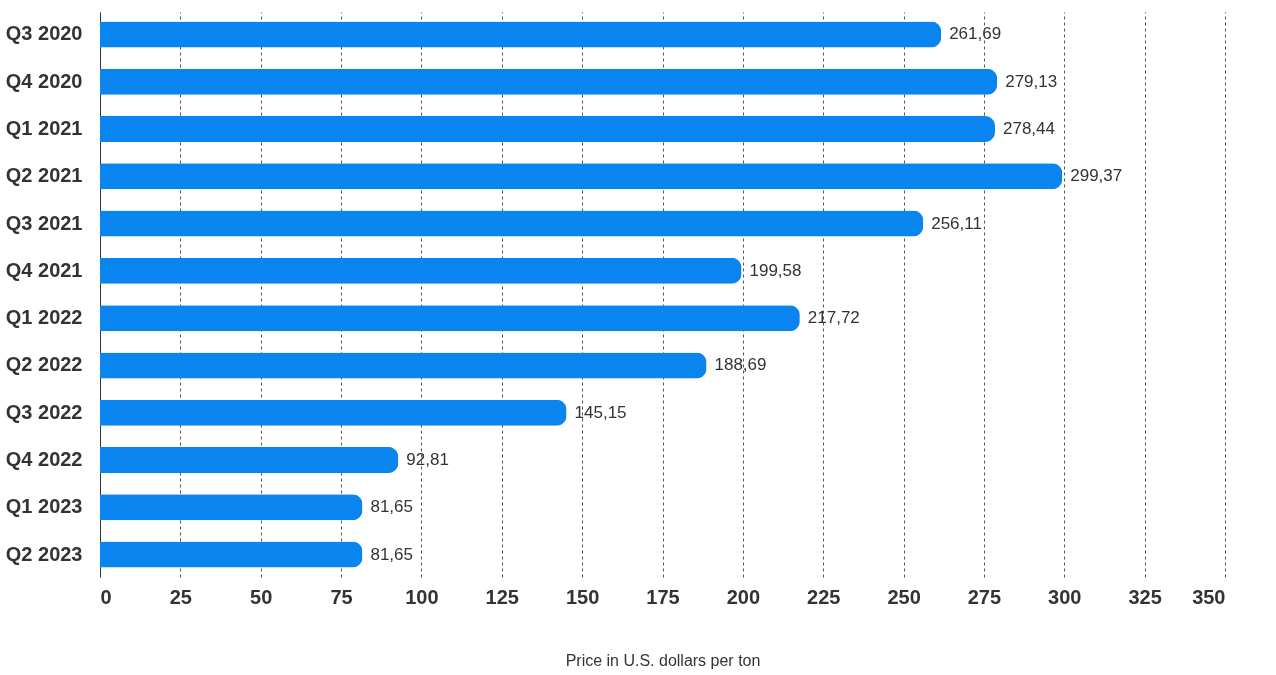 The height and width of the screenshot is (675, 1276). Describe the element at coordinates (600, 412) in the screenshot. I see `data-label: 145,15` at that location.